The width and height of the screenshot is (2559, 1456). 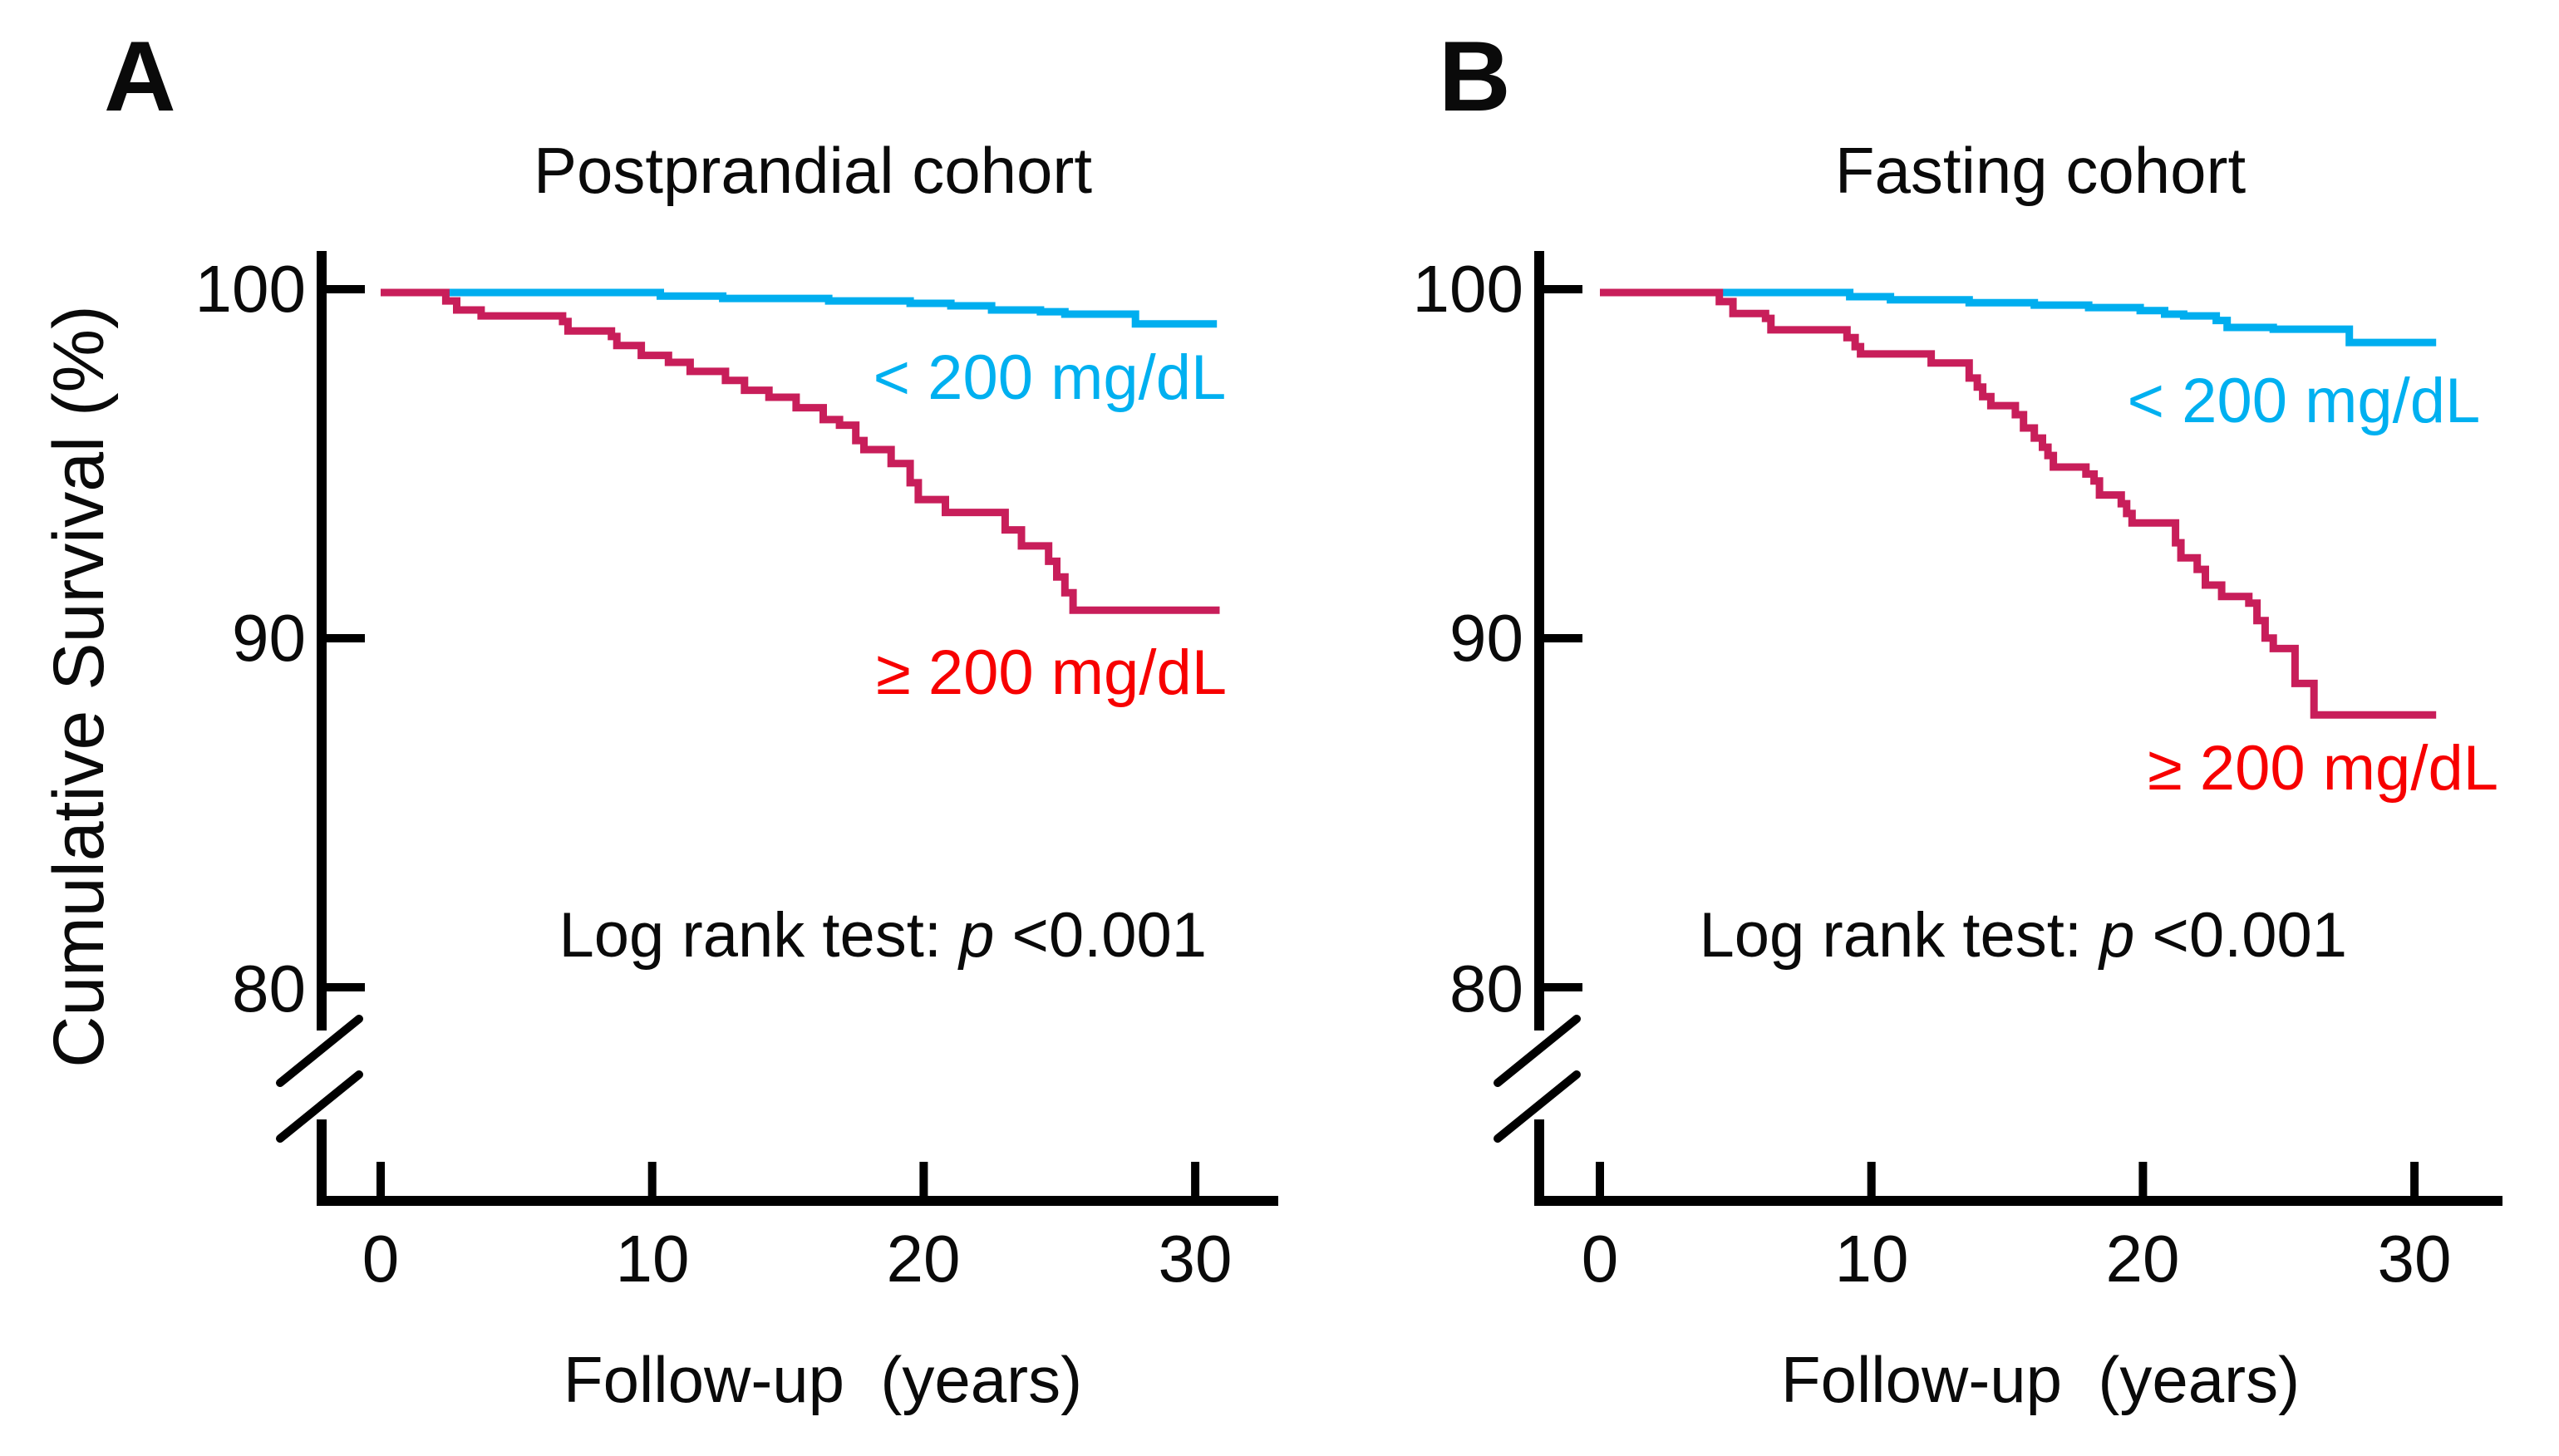 I want to click on panel-letter-b: B, so click(x=1475, y=76).